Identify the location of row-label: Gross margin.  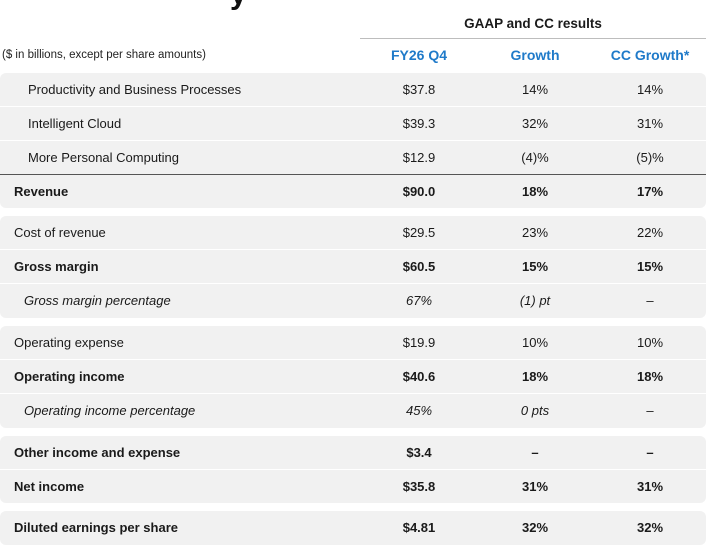
(56, 266).